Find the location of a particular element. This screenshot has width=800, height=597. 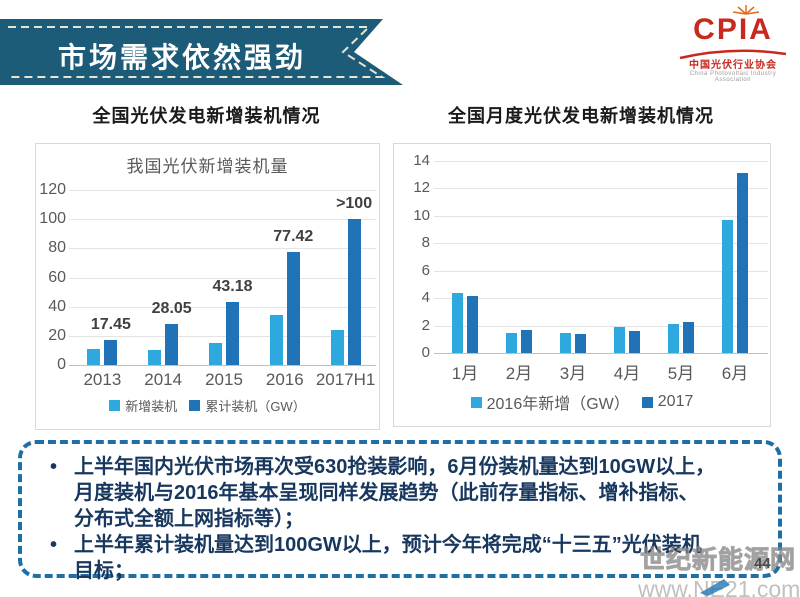

legend-item: 2016年新增（GW） is located at coordinates (550, 402).